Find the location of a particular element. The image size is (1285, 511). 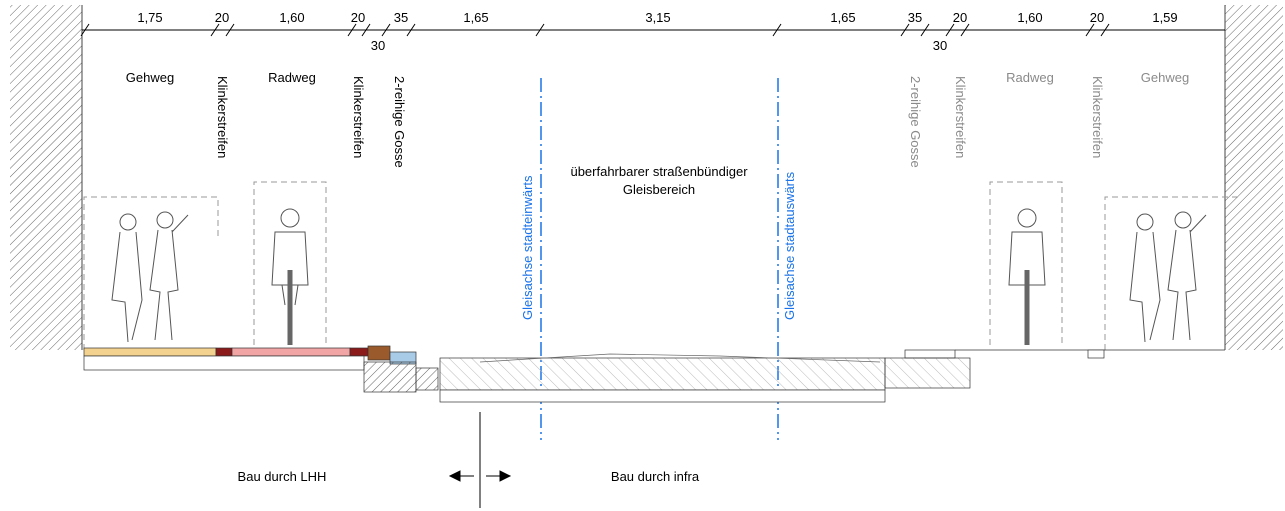

dimension: 3,15 is located at coordinates (657, 17).